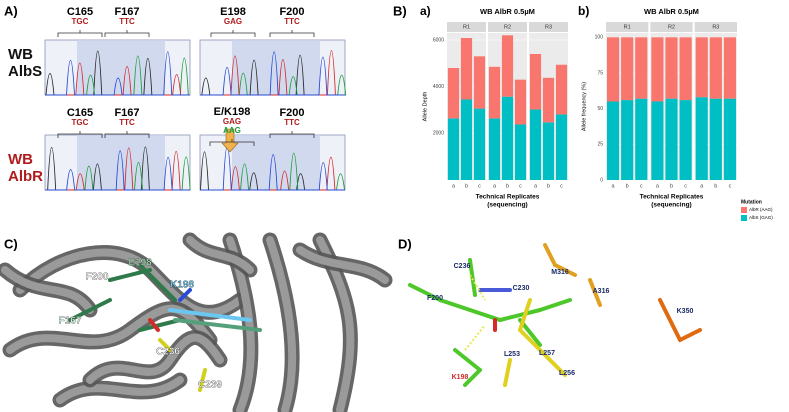 The width and height of the screenshot is (789, 412). Describe the element at coordinates (599, 38) in the screenshot. I see `y-tick-label: 100` at that location.